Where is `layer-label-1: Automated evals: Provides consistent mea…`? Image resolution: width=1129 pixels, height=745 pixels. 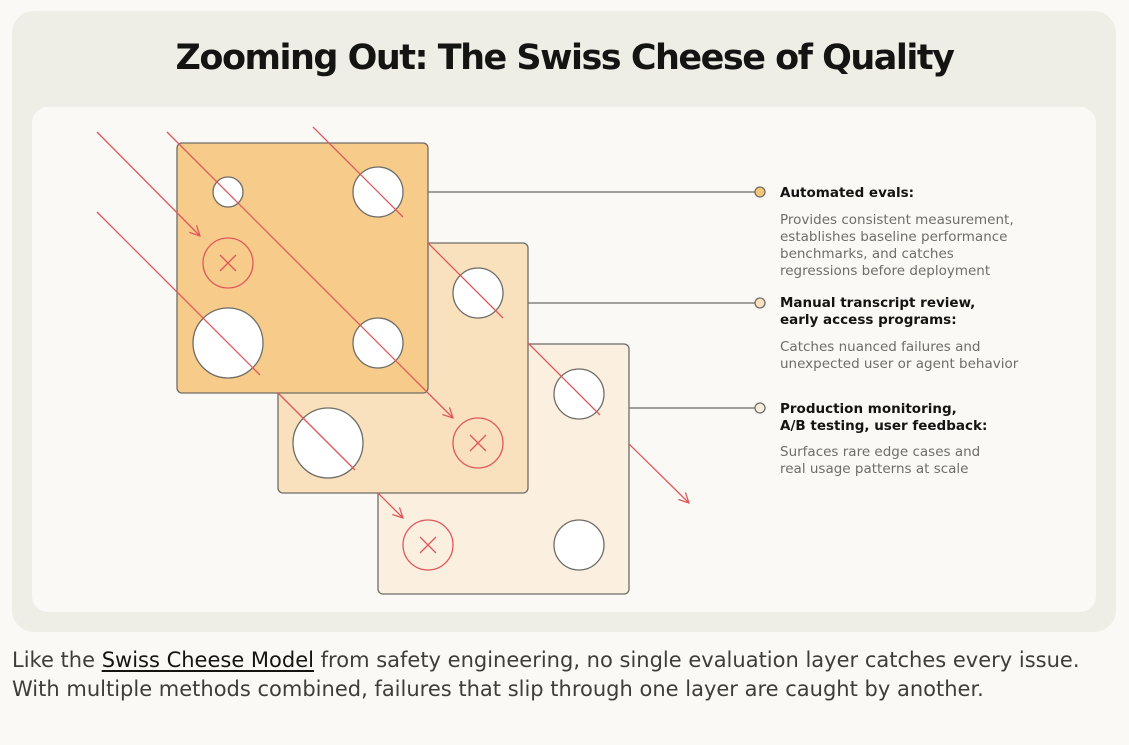 layer-label-1: Automated evals: Provides consistent mea… is located at coordinates (897, 232).